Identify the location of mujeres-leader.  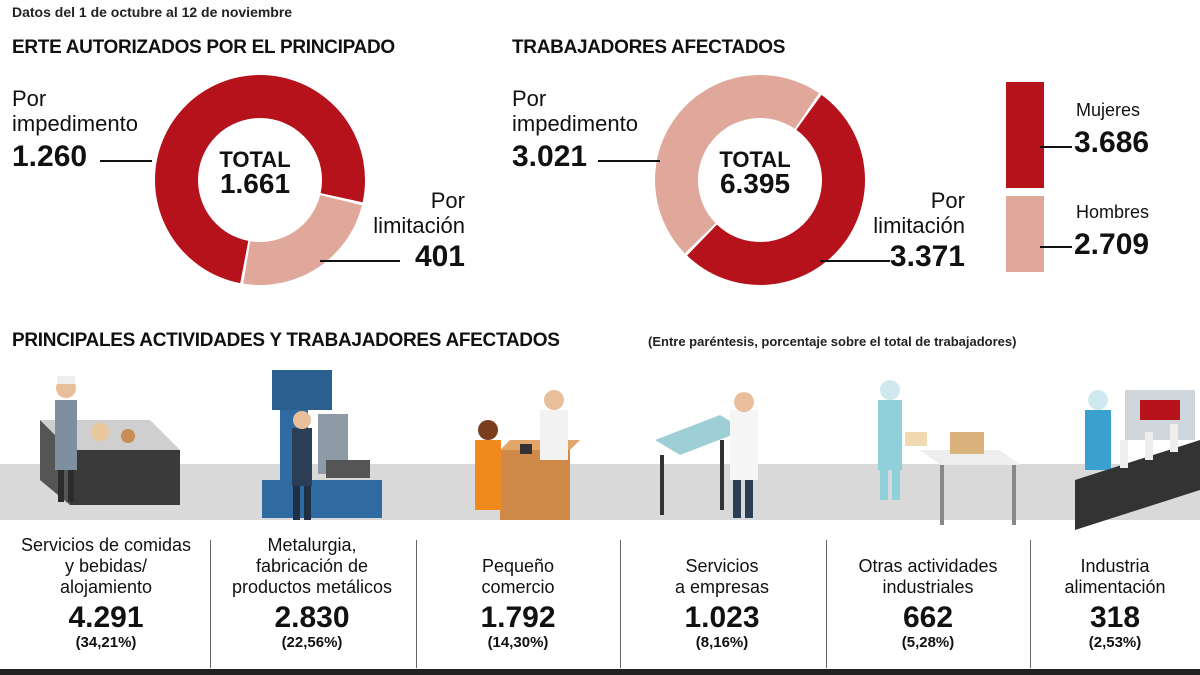
(1056, 147).